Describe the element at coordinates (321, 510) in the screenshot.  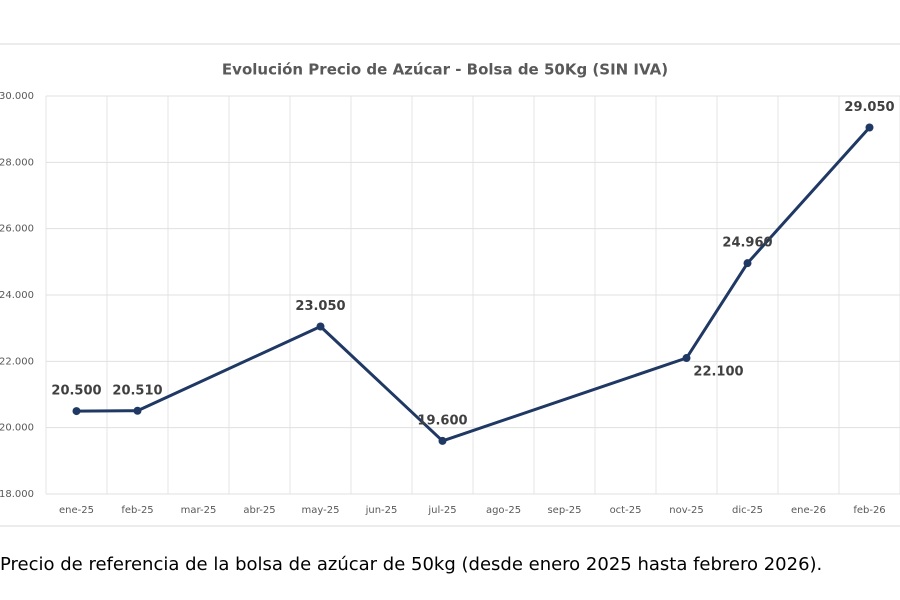
I see `x-tick-label: may-25` at that location.